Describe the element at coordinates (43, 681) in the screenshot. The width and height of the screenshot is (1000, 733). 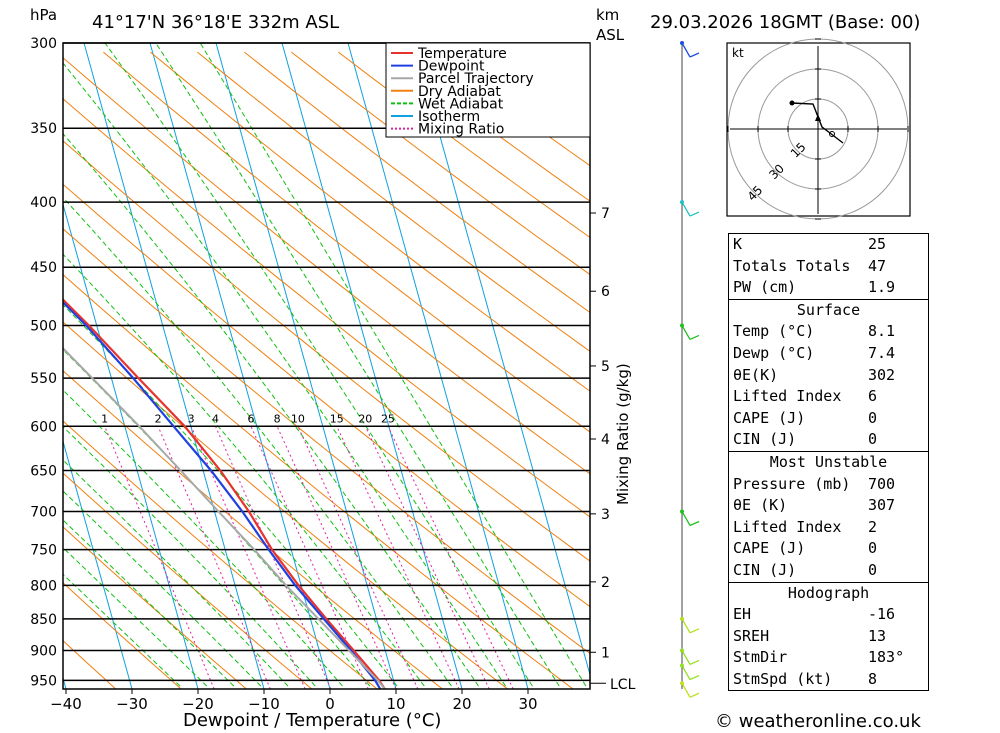
I see `pressure-tick-label: 950` at that location.